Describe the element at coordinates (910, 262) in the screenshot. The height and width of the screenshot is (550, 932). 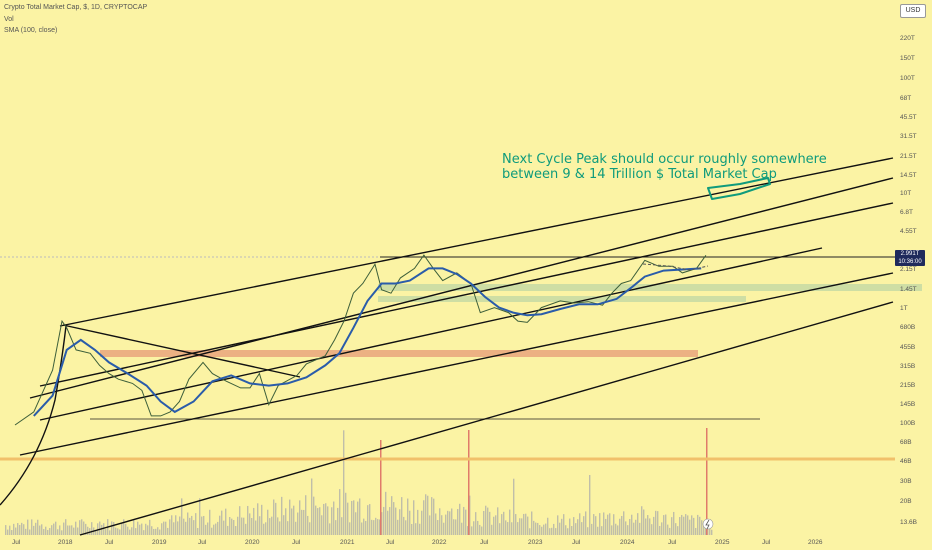
I see `price-badge-countdown: 10:36:00` at that location.